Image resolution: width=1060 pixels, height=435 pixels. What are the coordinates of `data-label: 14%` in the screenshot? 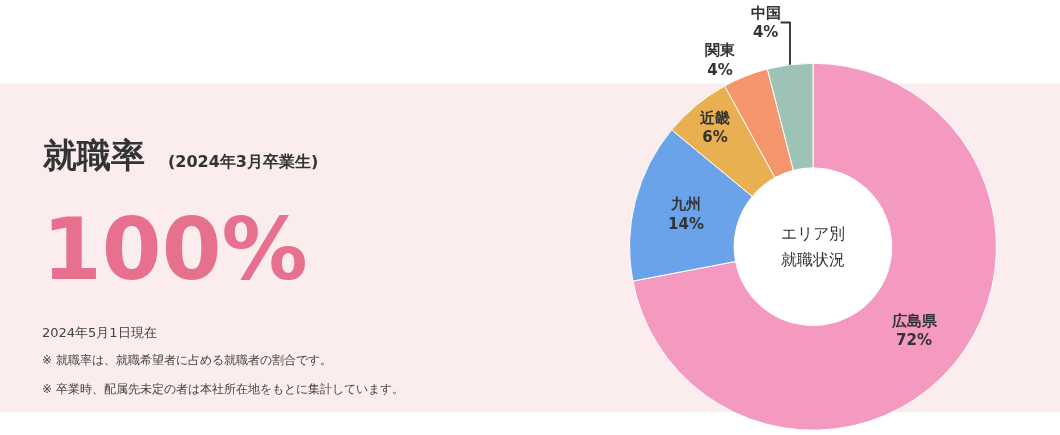 It's located at (686, 223).